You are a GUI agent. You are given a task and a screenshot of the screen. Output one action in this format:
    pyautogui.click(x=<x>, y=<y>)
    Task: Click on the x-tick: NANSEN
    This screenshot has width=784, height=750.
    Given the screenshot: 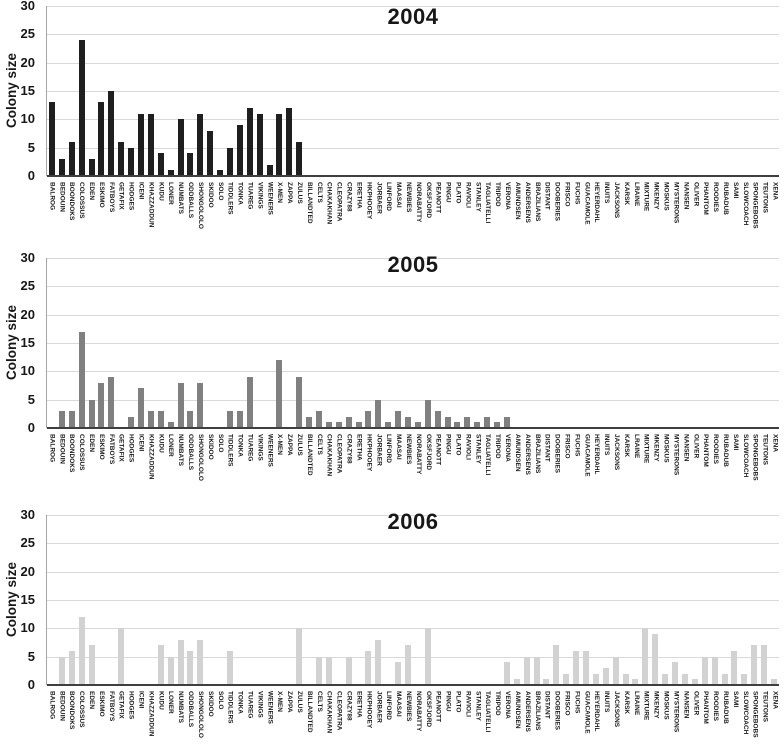 What is the action you would take?
    pyautogui.click(x=685, y=719)
    